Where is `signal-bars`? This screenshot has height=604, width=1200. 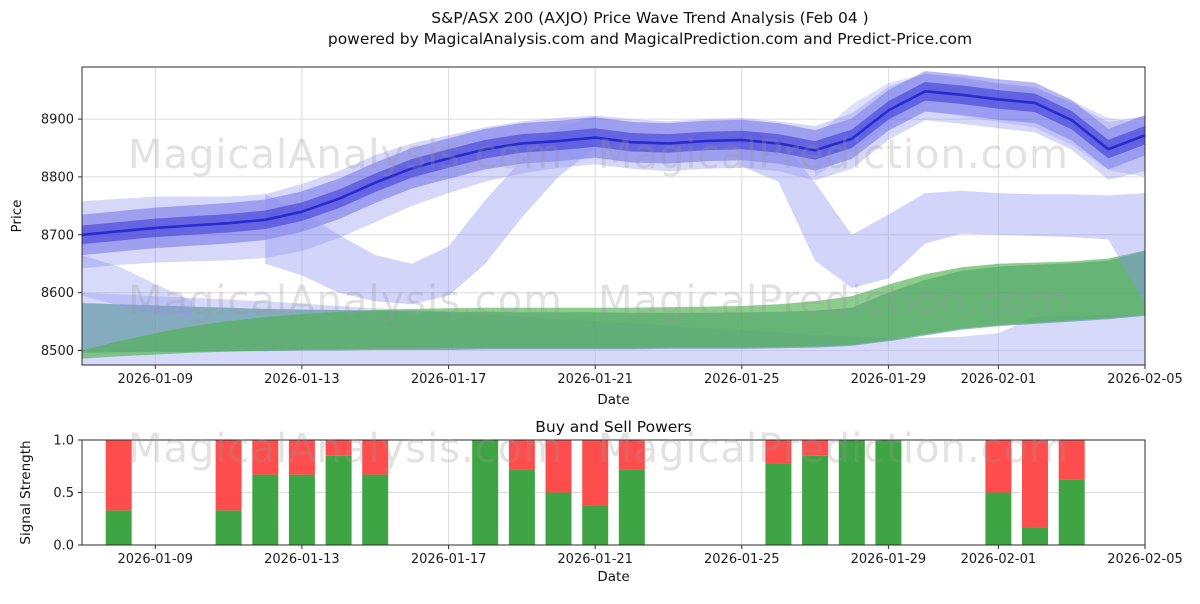 signal-bars is located at coordinates (595, 493).